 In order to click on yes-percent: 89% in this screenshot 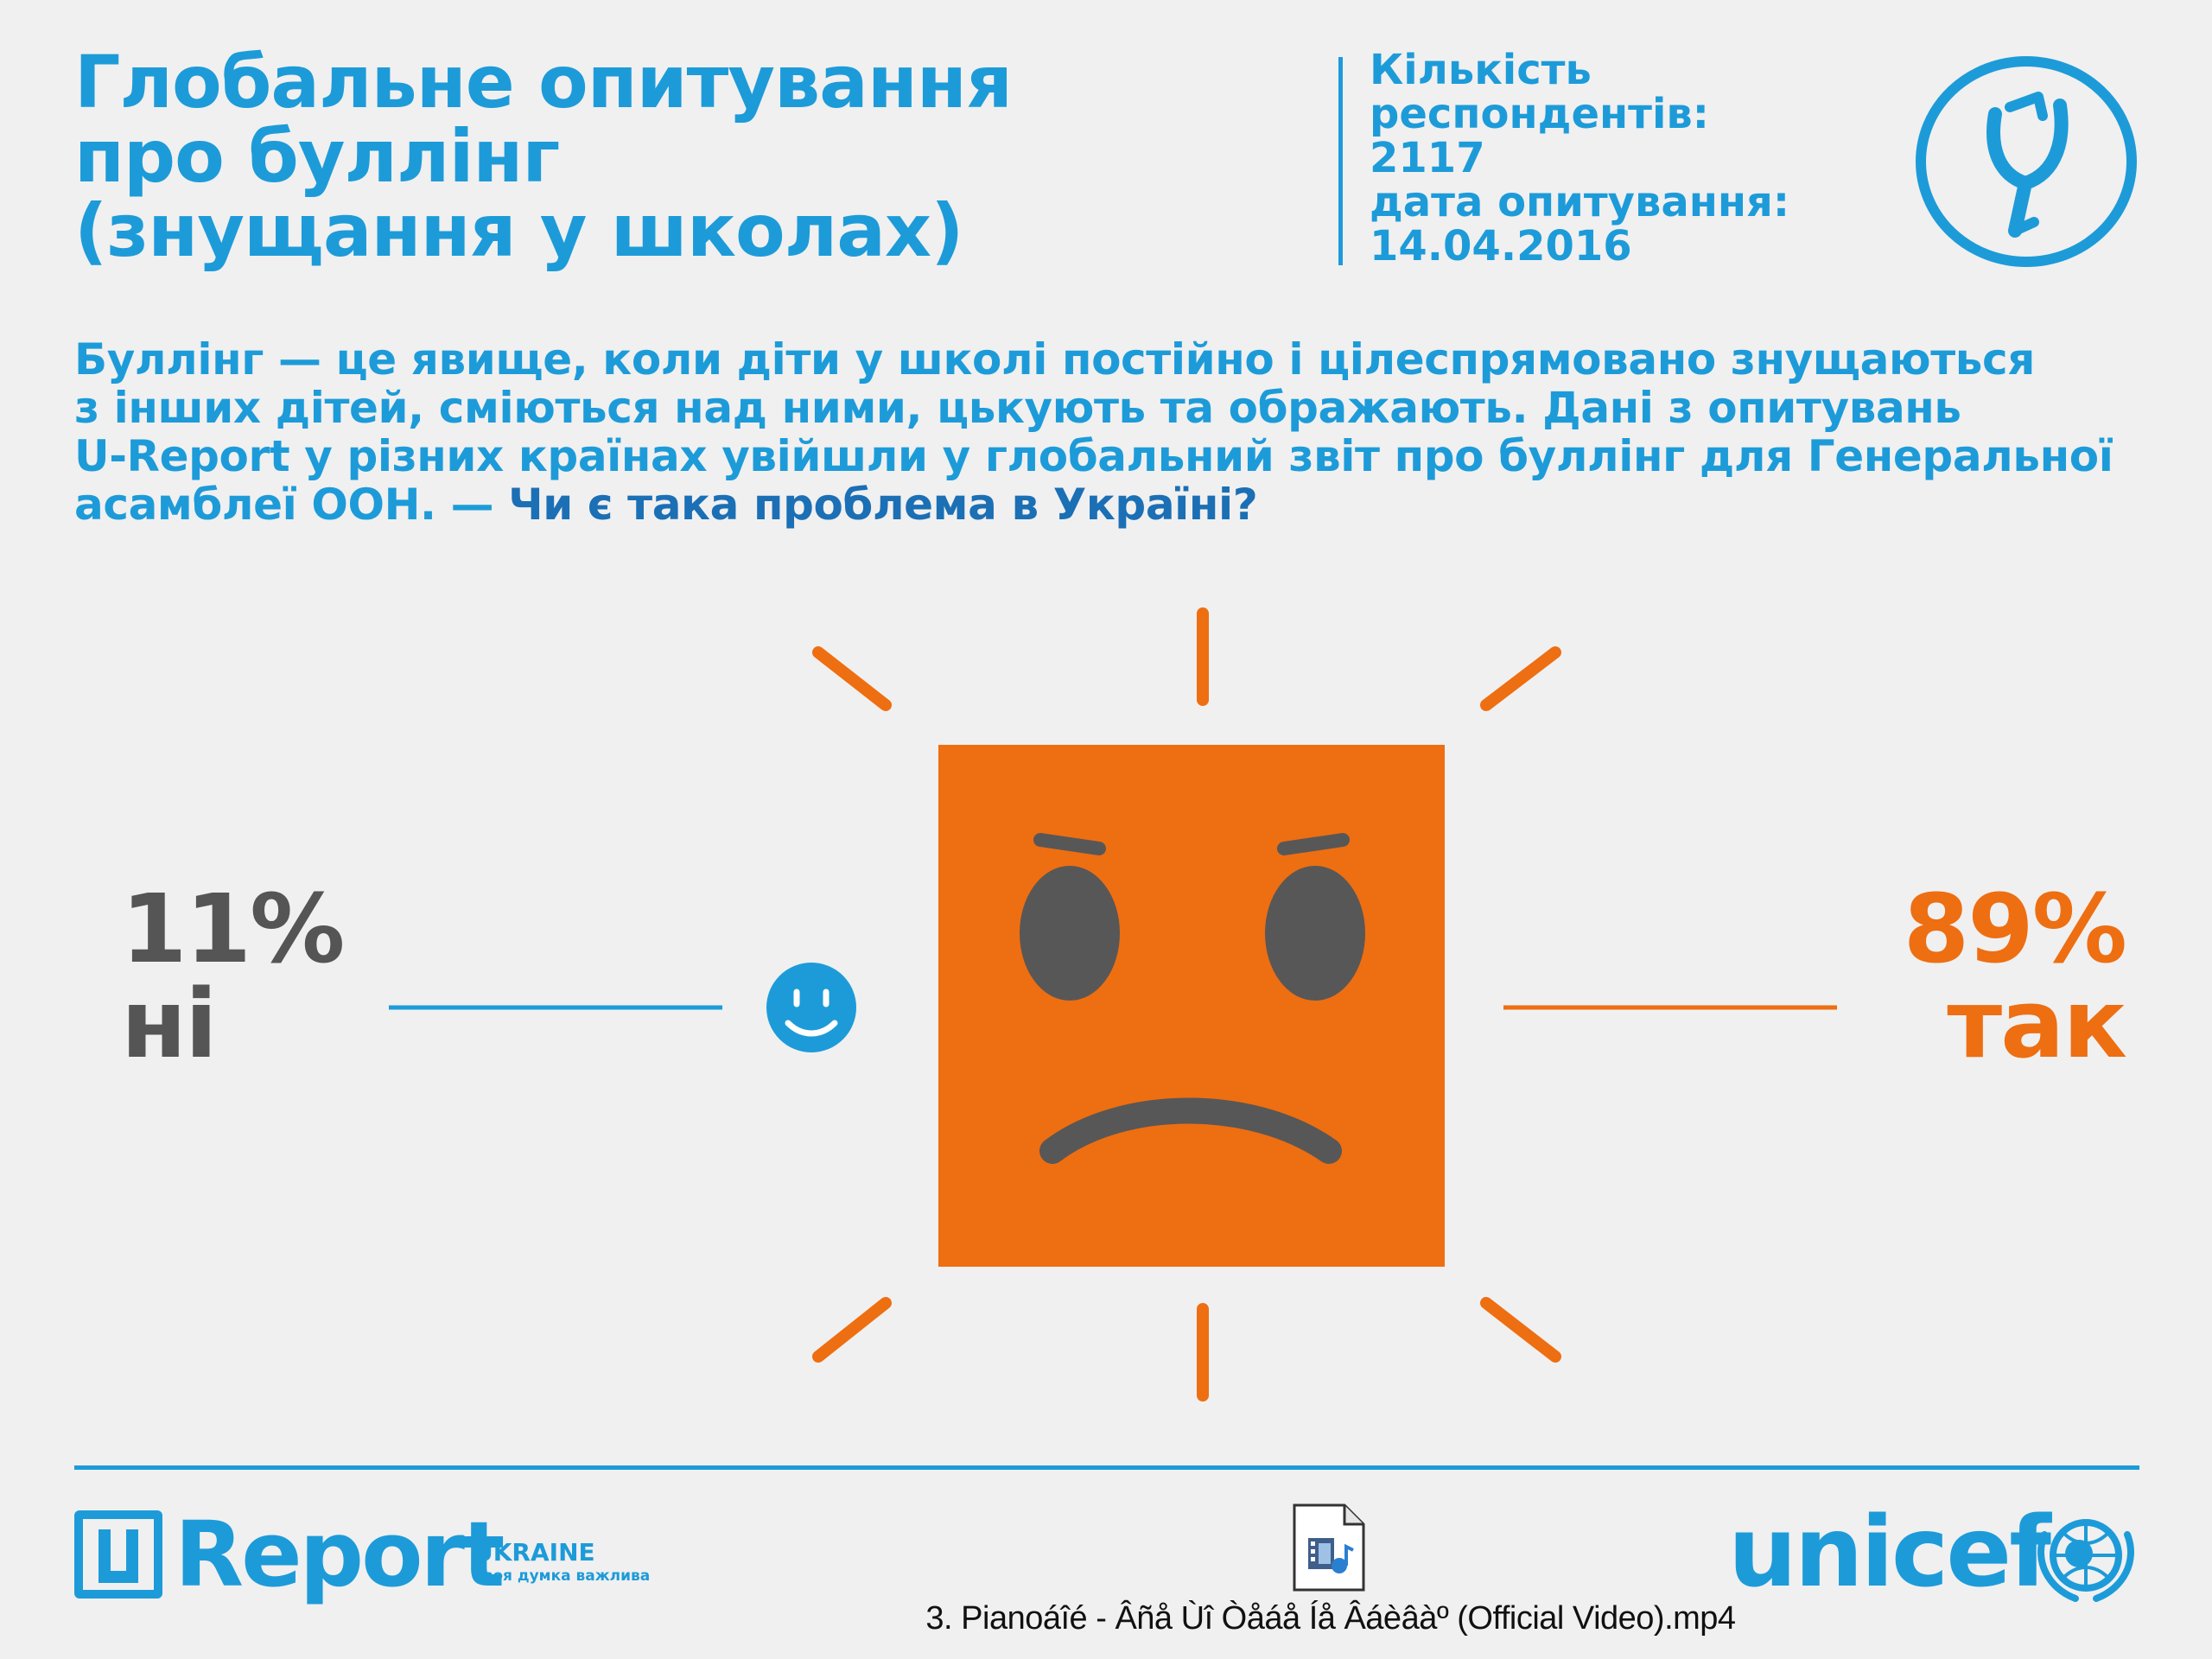, I will do `click(2015, 929)`.